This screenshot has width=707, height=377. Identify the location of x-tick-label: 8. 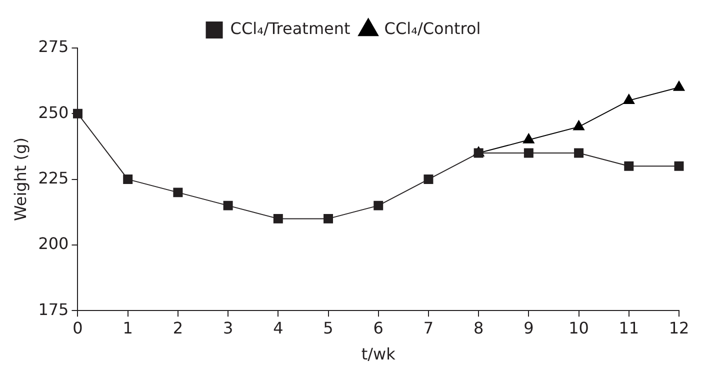
(478, 328).